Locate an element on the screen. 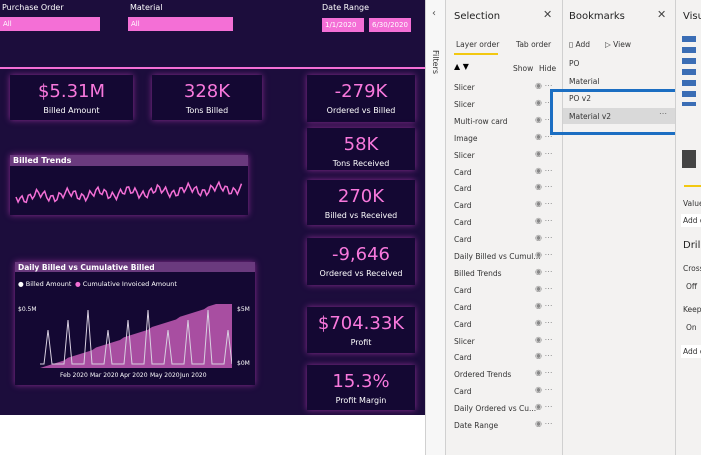 The height and width of the screenshot is (455, 701). layer-item: Multi-row card ◉ ⋯ is located at coordinates (504, 121).